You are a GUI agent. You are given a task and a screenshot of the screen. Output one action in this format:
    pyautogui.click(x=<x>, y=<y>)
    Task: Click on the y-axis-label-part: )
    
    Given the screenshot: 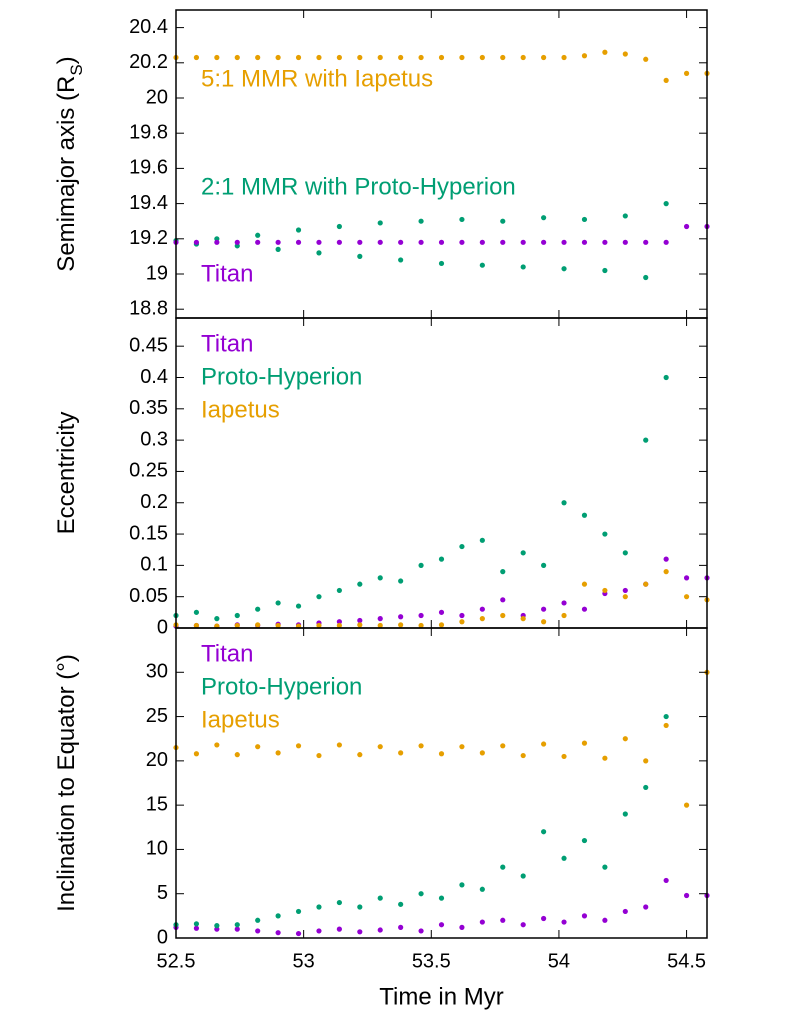 What is the action you would take?
    pyautogui.click(x=66, y=60)
    